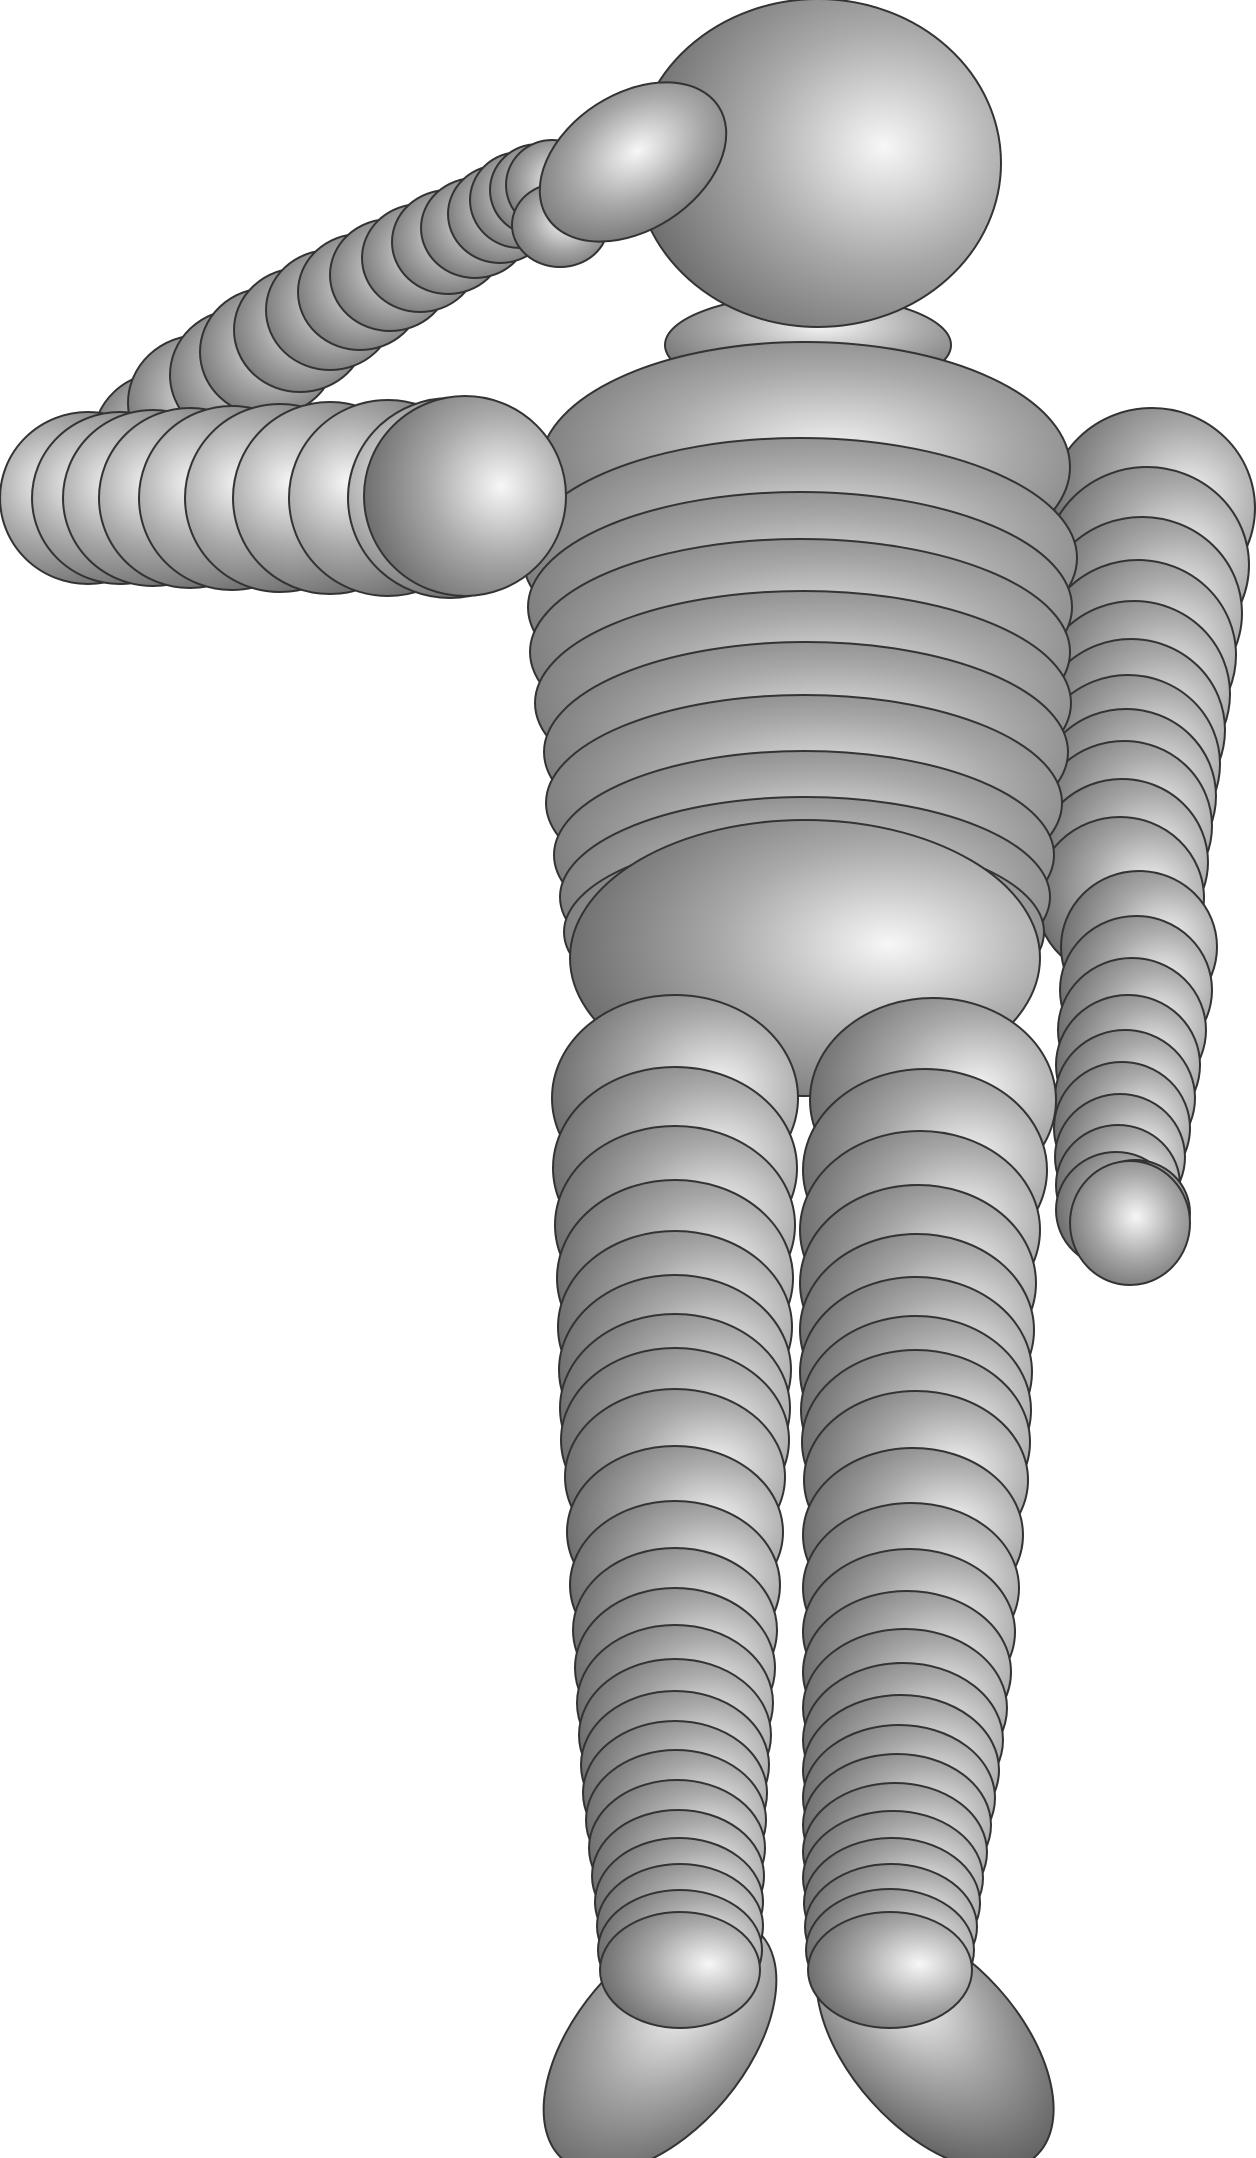  I want to click on saluting-upper-arm, so click(283, 497).